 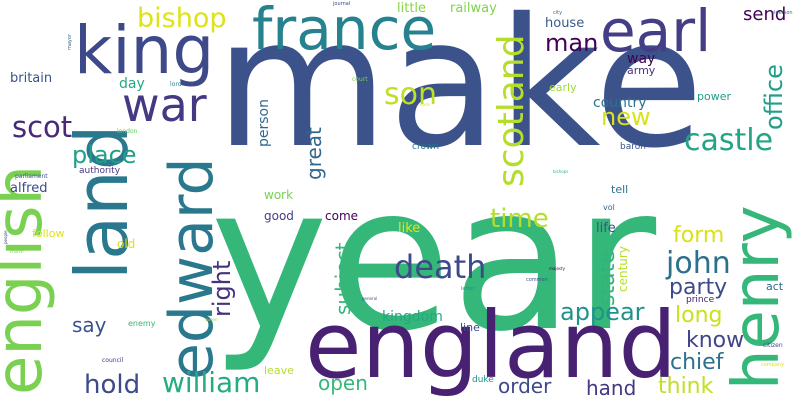 I want to click on word: baron, so click(x=633, y=147).